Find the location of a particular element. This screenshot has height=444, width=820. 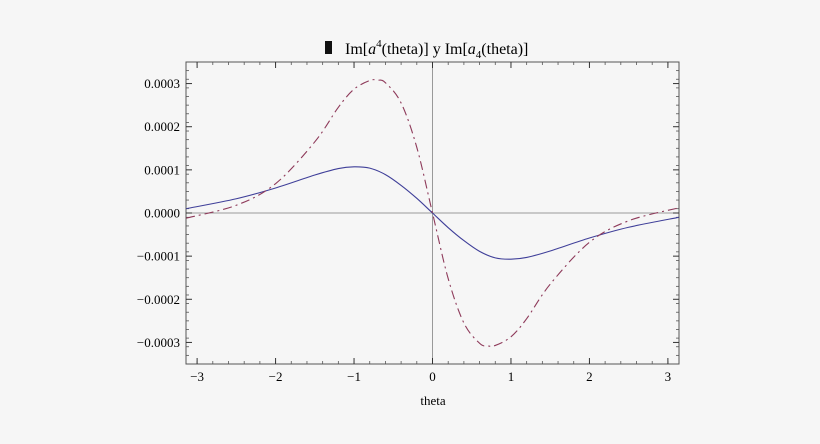

x-tick-label: 0 is located at coordinates (432, 376).